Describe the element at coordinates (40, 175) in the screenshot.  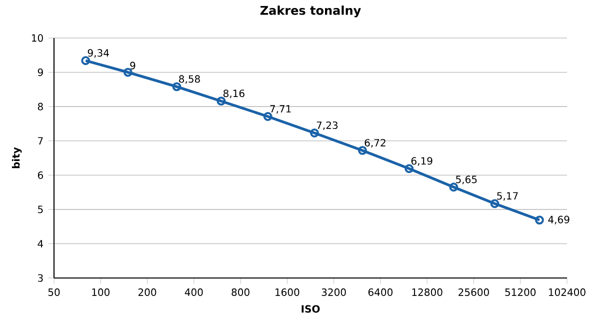
I see `y-tick-label: 6` at that location.